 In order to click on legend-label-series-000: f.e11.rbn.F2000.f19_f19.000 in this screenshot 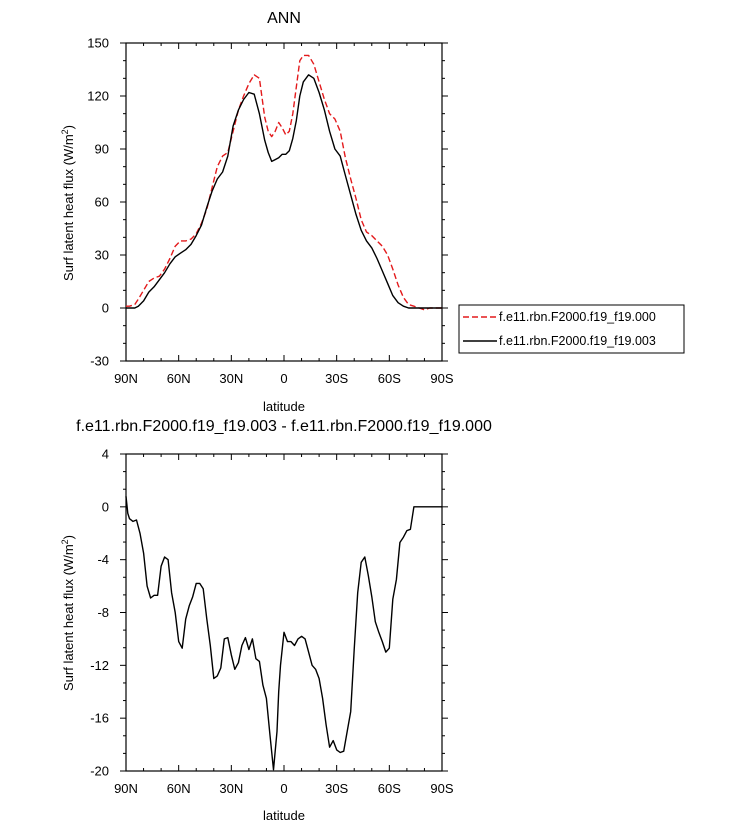, I will do `click(577, 317)`.